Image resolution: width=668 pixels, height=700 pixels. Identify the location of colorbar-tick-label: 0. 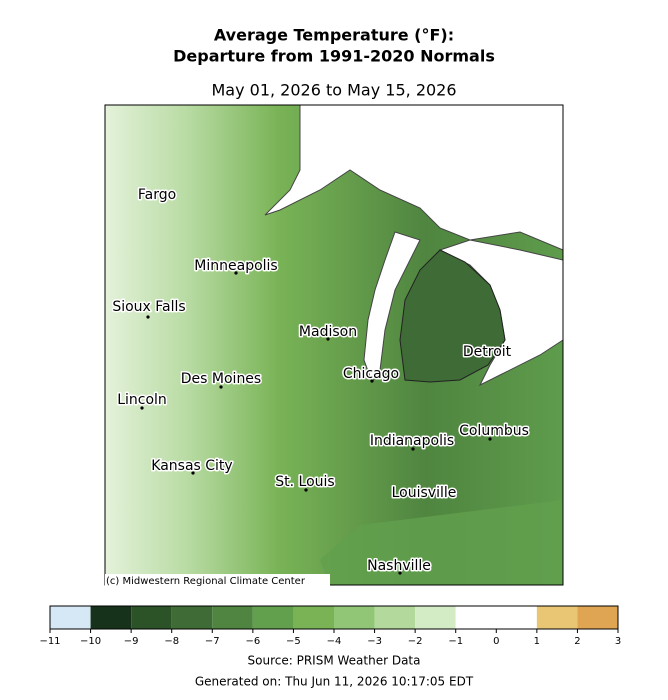
(496, 641).